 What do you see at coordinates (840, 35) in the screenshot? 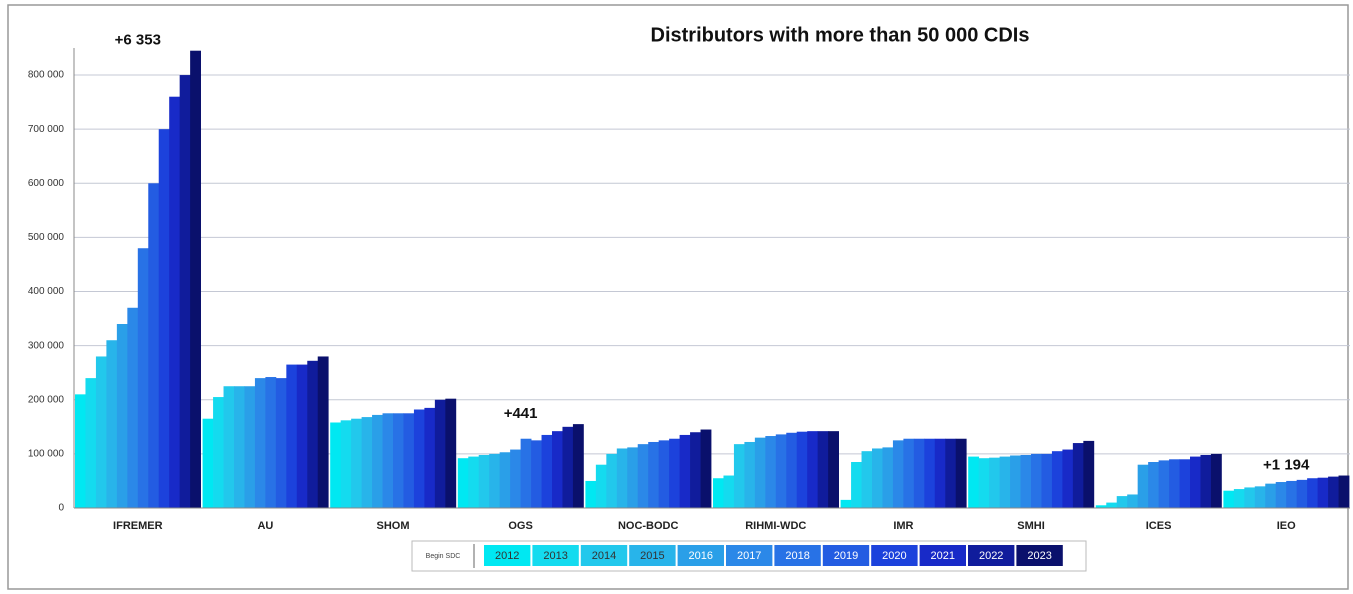
I see `chart-title: Distributors with more than 50 000 CDIs` at bounding box center [840, 35].